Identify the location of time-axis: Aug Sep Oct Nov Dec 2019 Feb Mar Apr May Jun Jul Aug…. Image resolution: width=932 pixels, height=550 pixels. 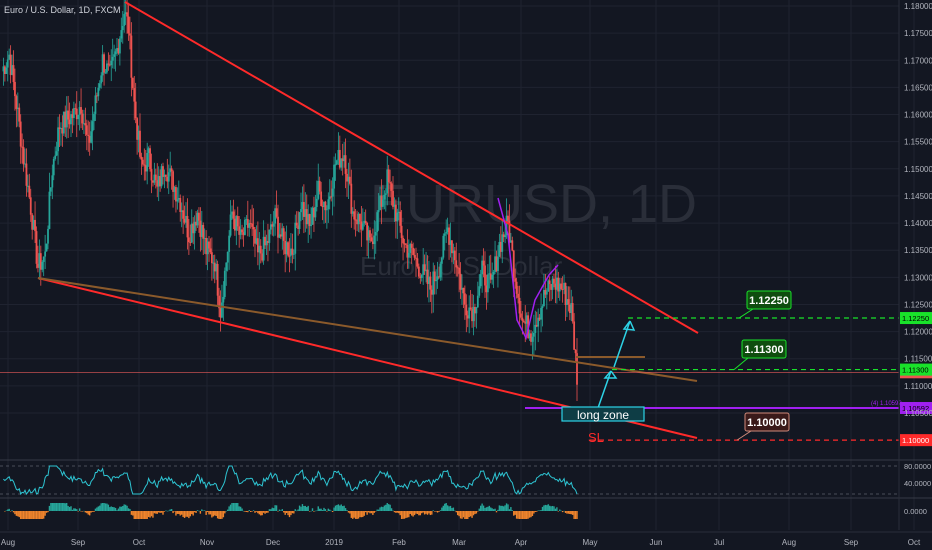
(466, 539).